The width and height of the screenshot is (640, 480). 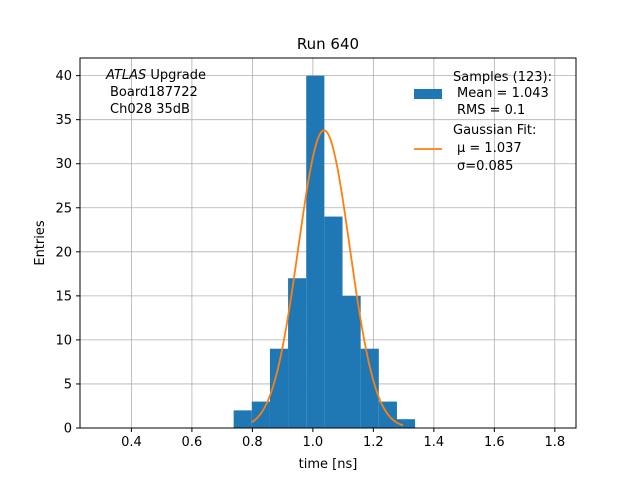 I want to click on x-tick-label: 1.8, so click(x=554, y=442).